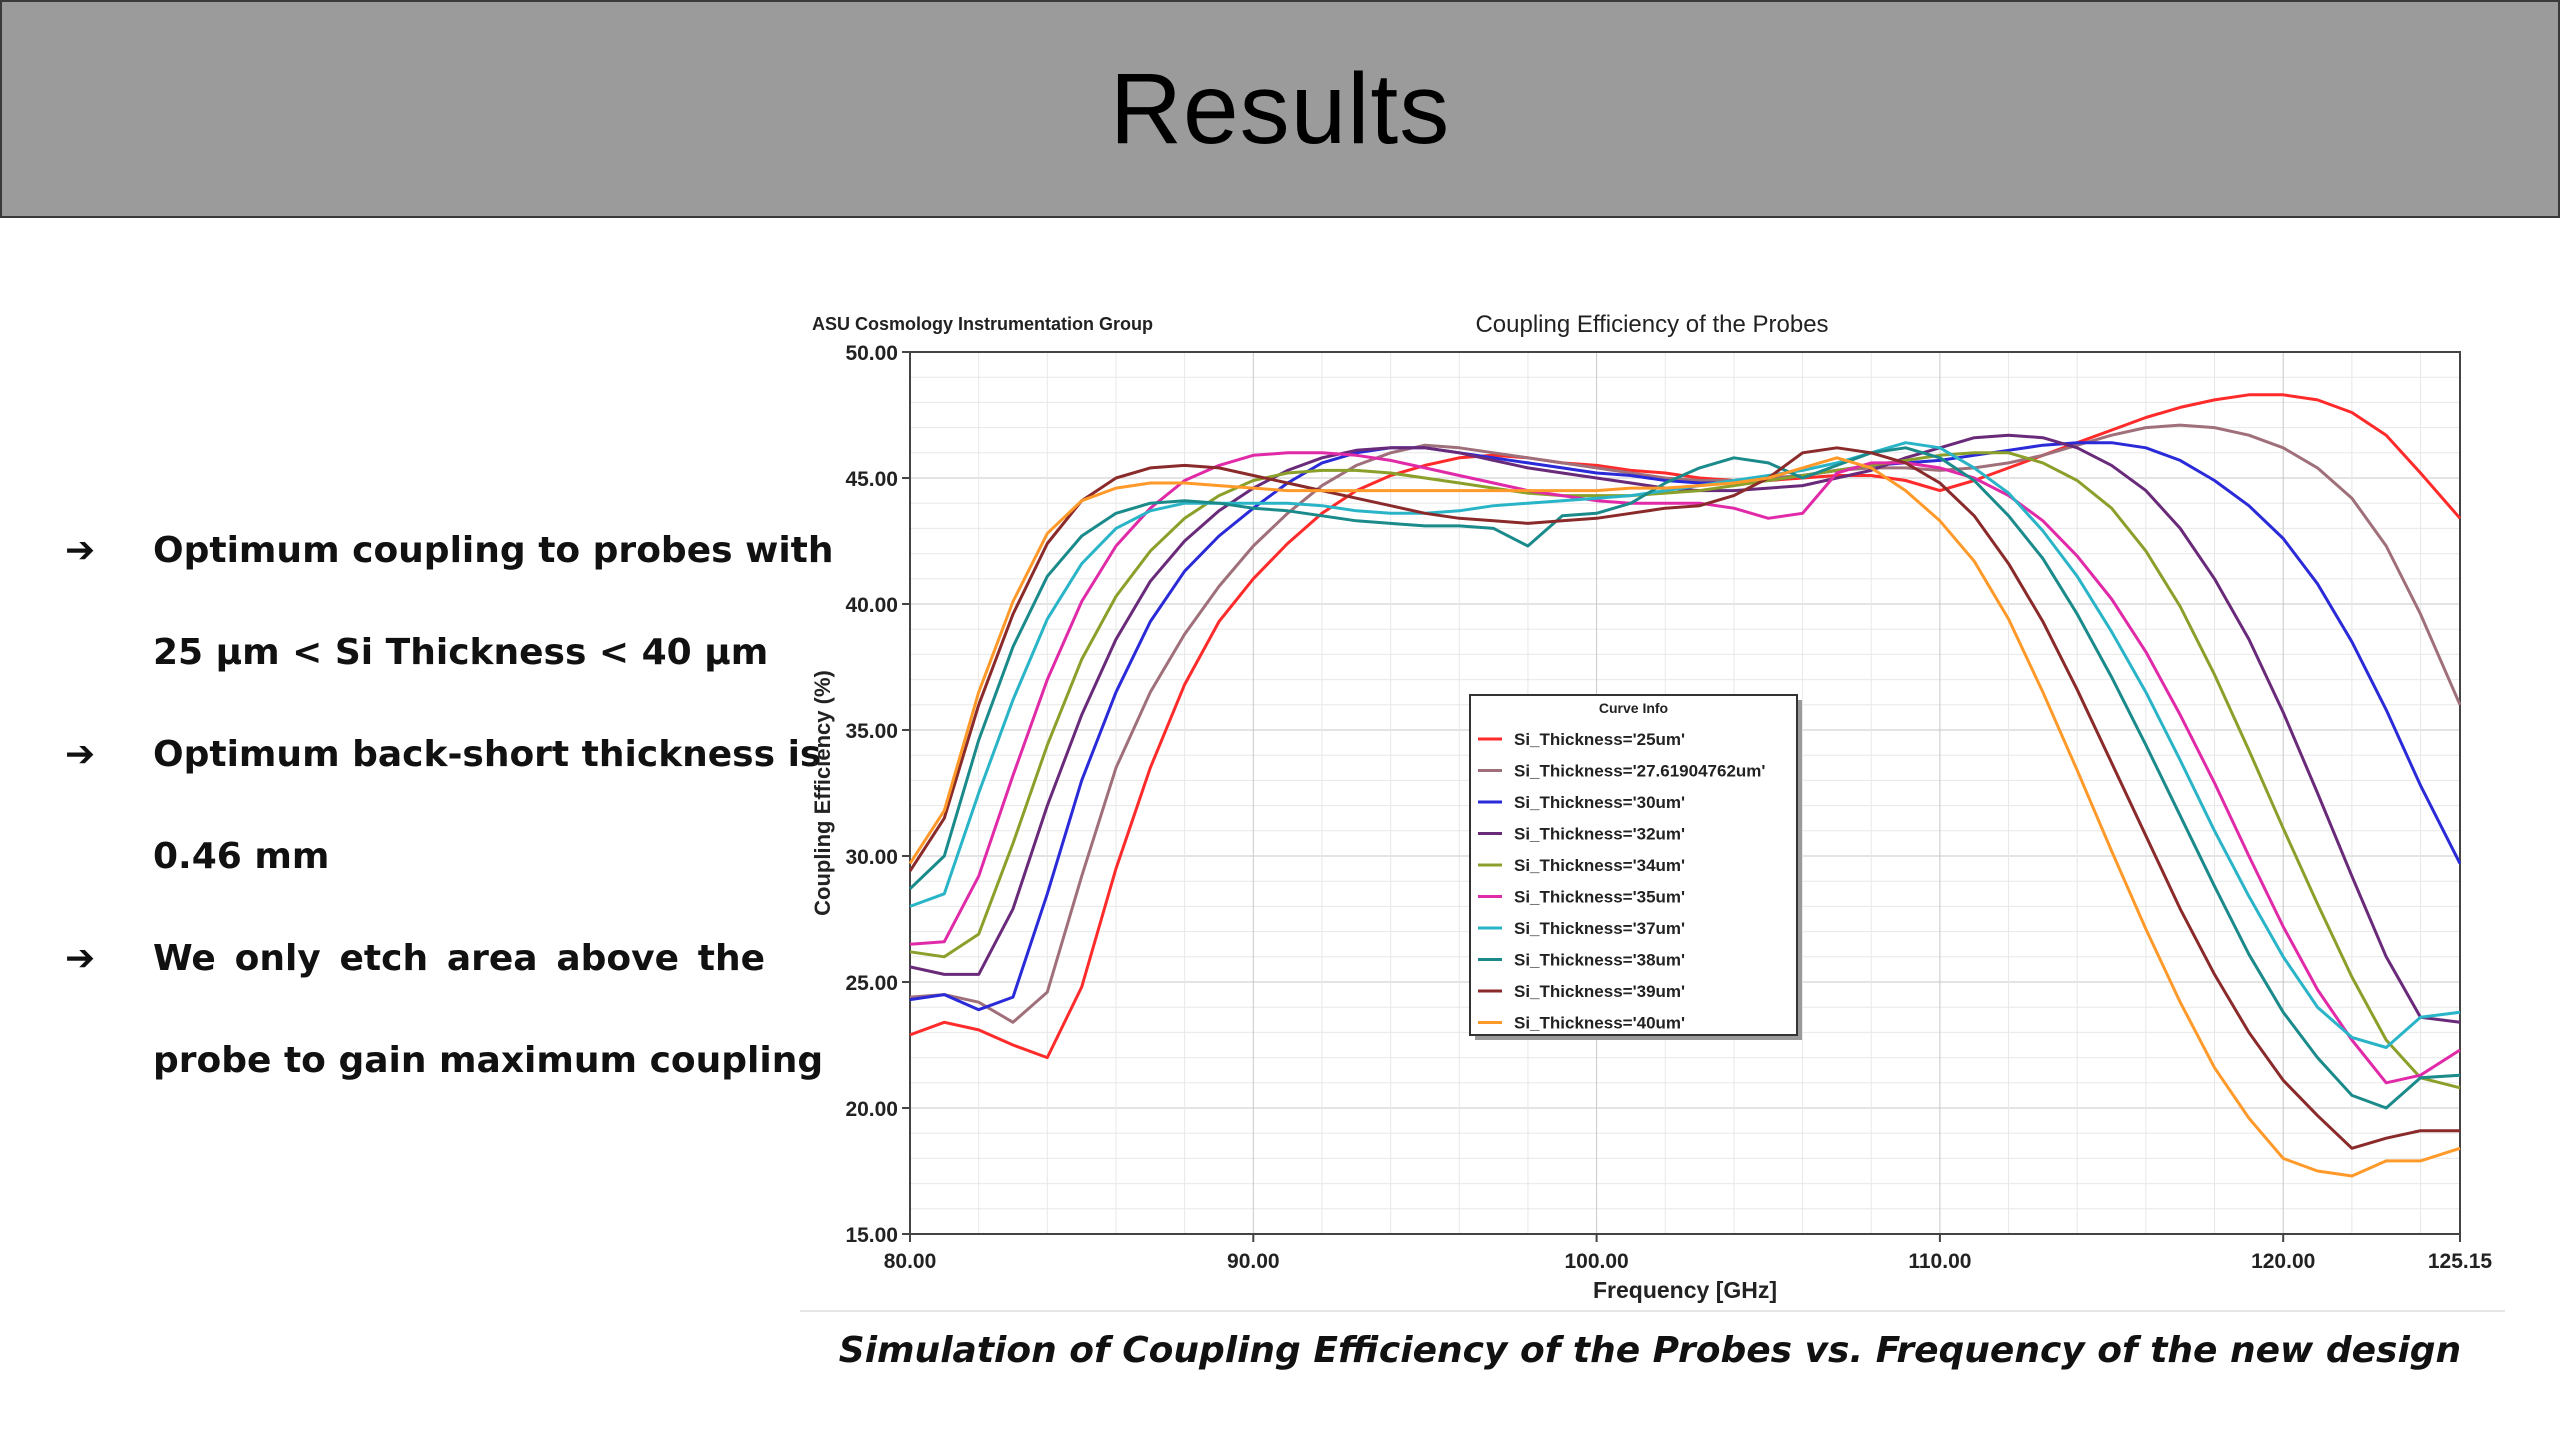 The height and width of the screenshot is (1440, 2560). What do you see at coordinates (2460, 1261) in the screenshot?
I see `x-tick-label: 125.15` at bounding box center [2460, 1261].